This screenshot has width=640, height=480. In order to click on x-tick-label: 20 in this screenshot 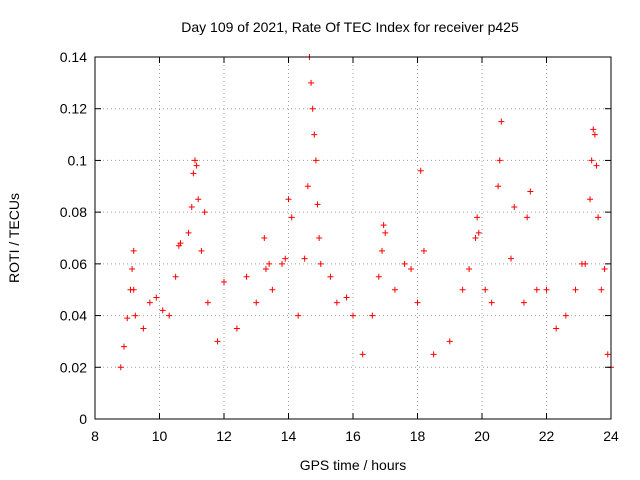, I will do `click(482, 436)`.